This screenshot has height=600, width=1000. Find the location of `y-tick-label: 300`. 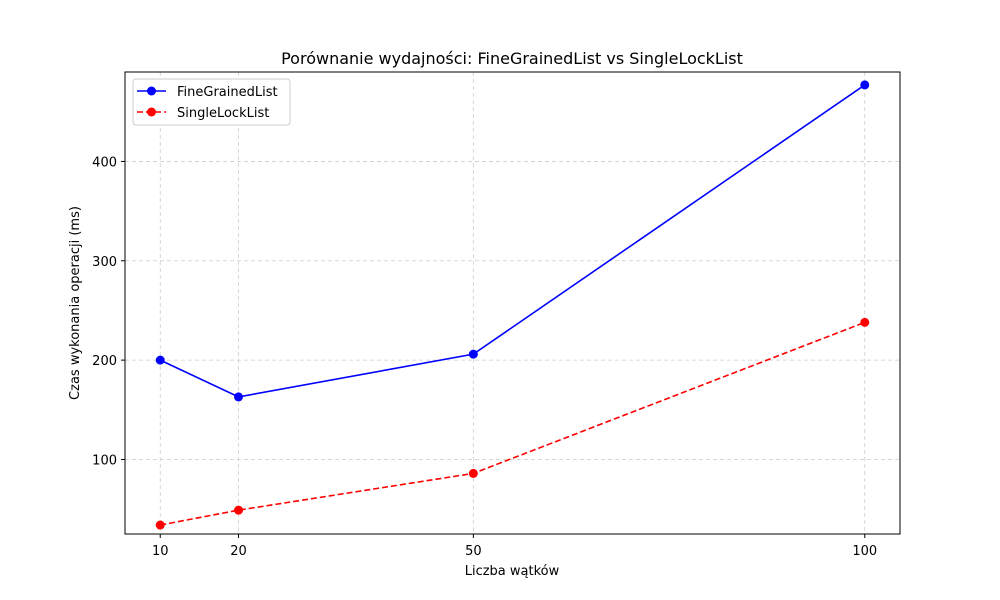

y-tick-label: 300 is located at coordinates (104, 262).